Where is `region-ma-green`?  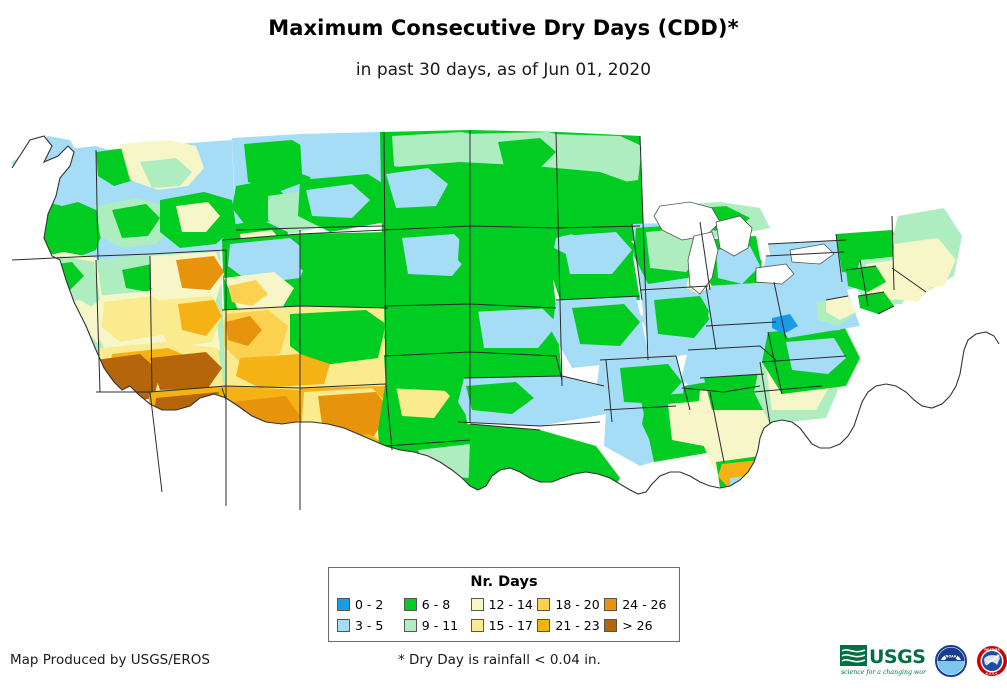
region-ma-green is located at coordinates (866, 279).